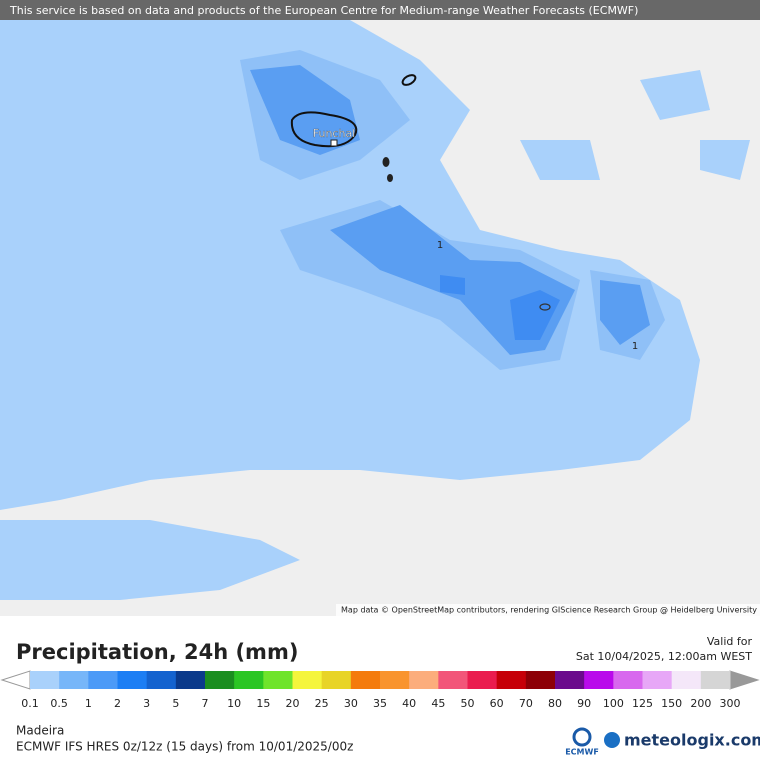 The width and height of the screenshot is (760, 760). What do you see at coordinates (205, 703) in the screenshot?
I see `legend-label: 7` at bounding box center [205, 703].